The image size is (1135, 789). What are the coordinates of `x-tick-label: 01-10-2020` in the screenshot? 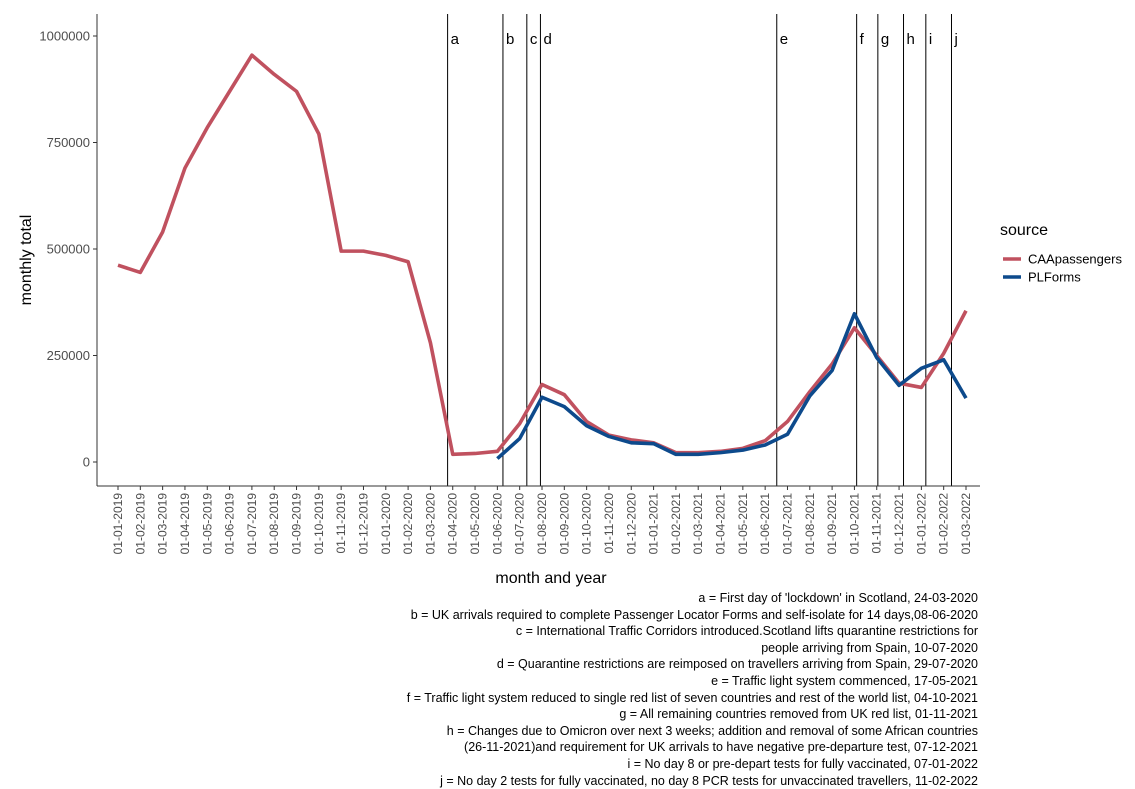 It's located at (587, 524).